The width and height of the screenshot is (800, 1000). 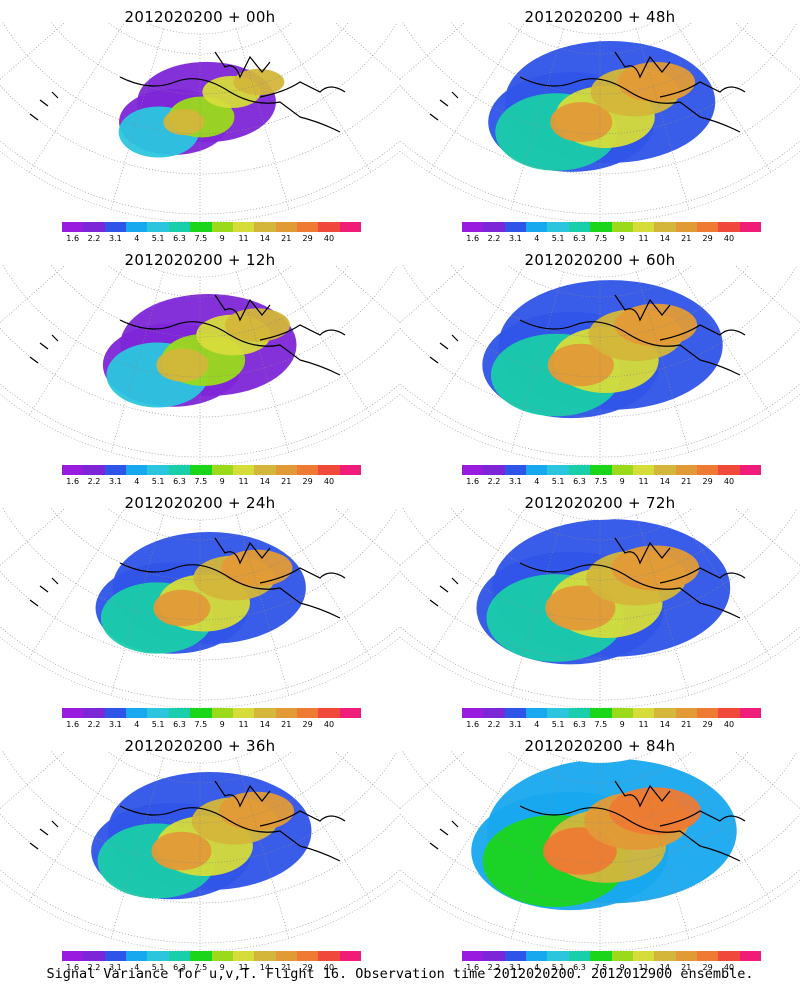 I want to click on colorbar-label: 9, so click(x=222, y=238).